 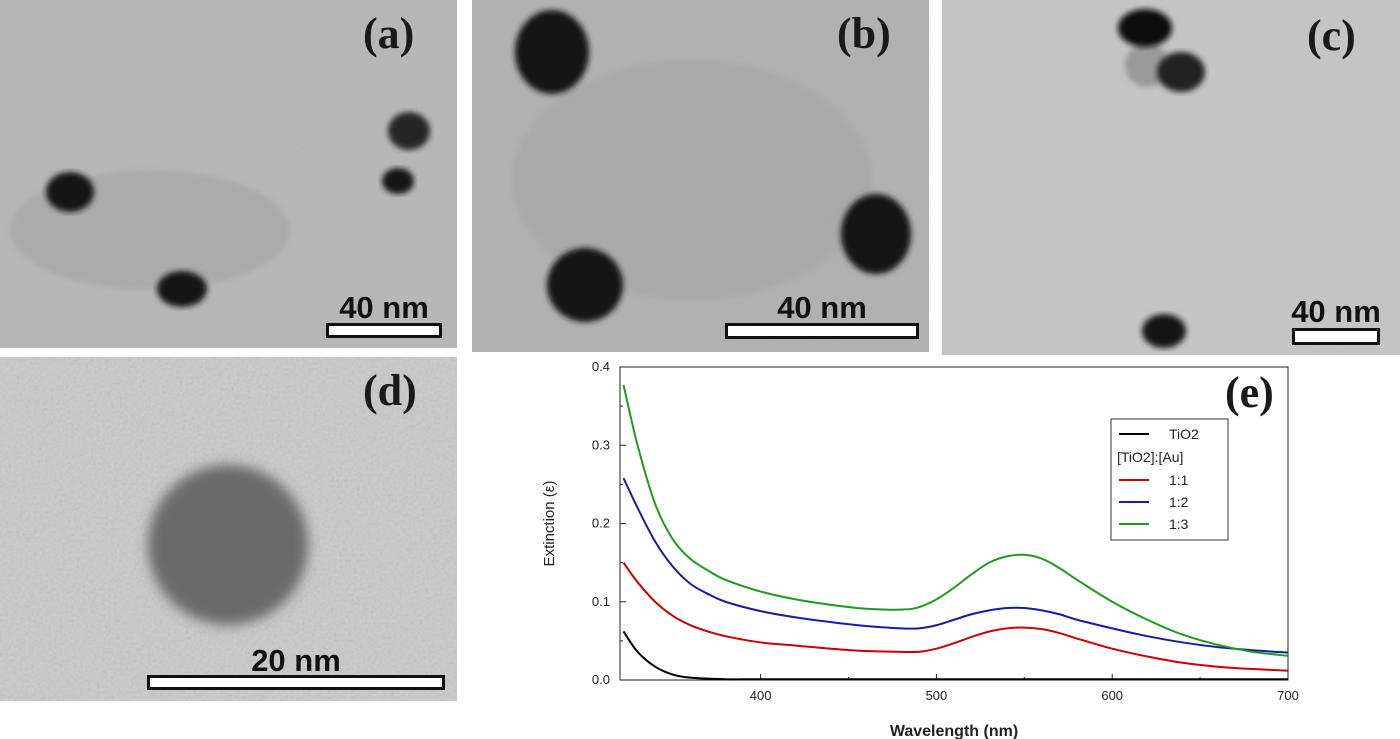 I want to click on scale-bar-label-a: 40 nm, so click(x=384, y=307).